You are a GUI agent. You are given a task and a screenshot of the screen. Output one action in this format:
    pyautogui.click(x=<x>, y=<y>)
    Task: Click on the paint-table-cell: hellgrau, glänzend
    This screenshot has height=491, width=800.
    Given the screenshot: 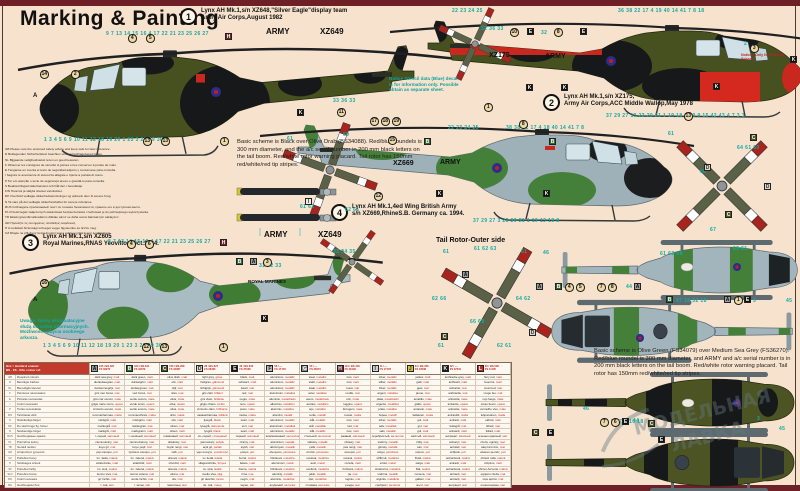 What is the action you would take?
    pyautogui.click(x=213, y=383)
    